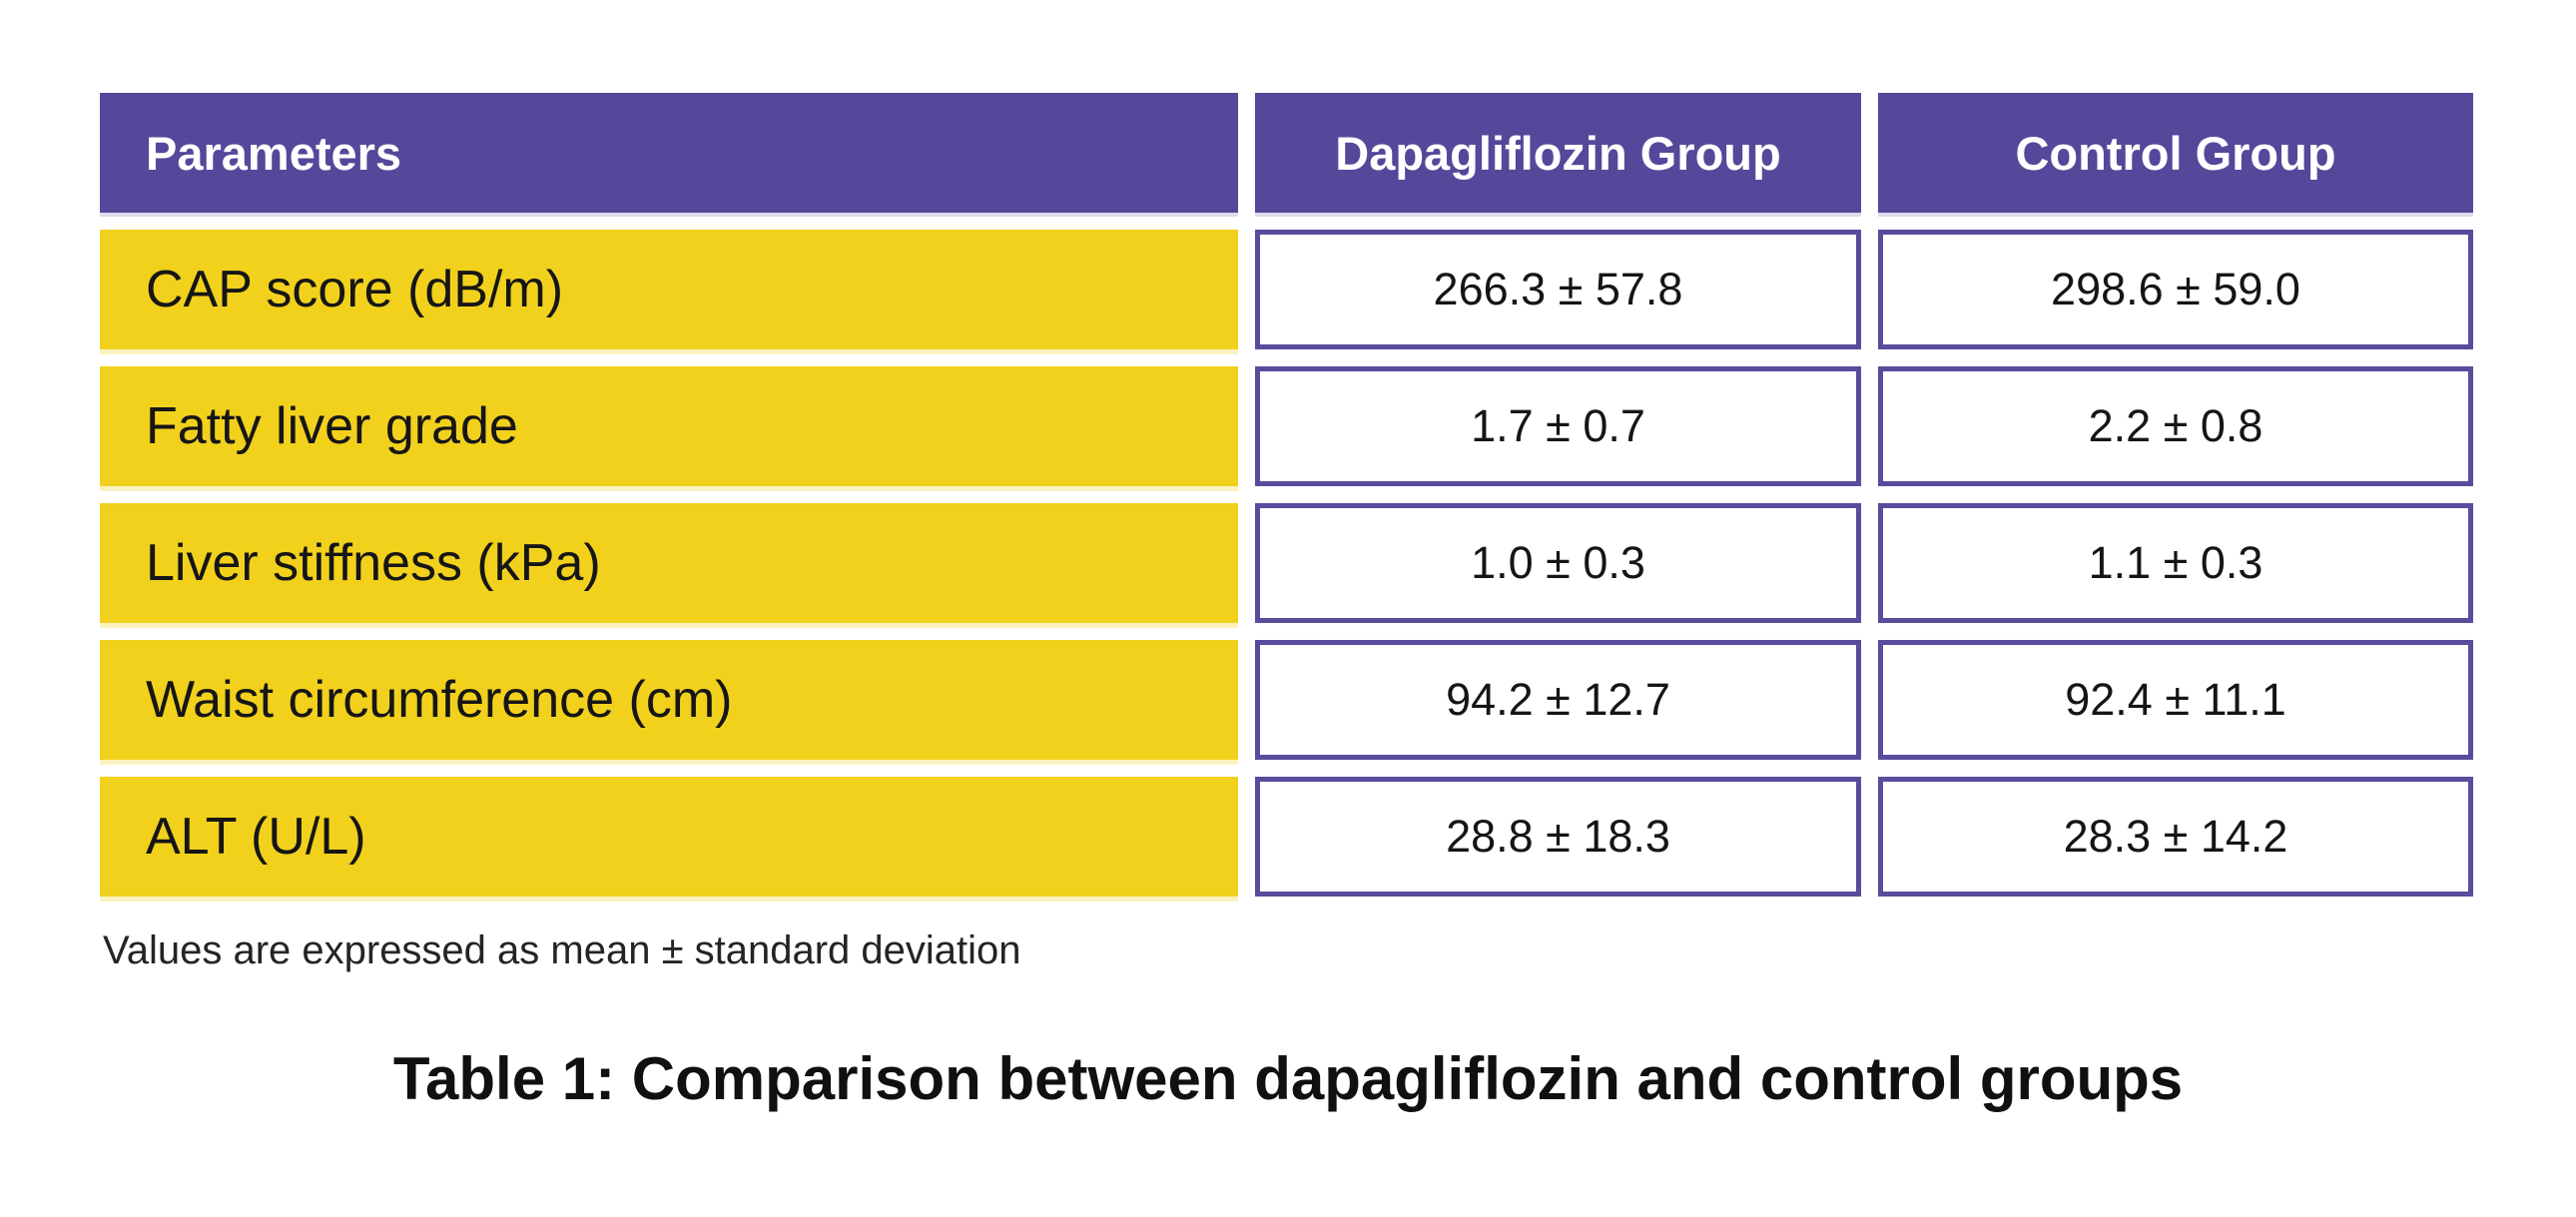 The image size is (2576, 1217). What do you see at coordinates (2175, 563) in the screenshot?
I see `value-cell-control-liver-stiffness: 1.1 ± 0.3` at bounding box center [2175, 563].